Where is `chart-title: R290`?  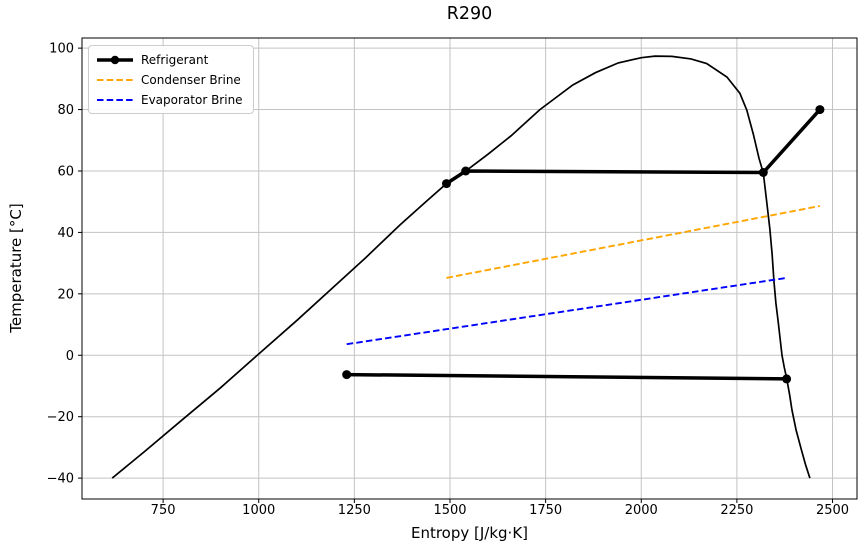
chart-title: R290 is located at coordinates (469, 14).